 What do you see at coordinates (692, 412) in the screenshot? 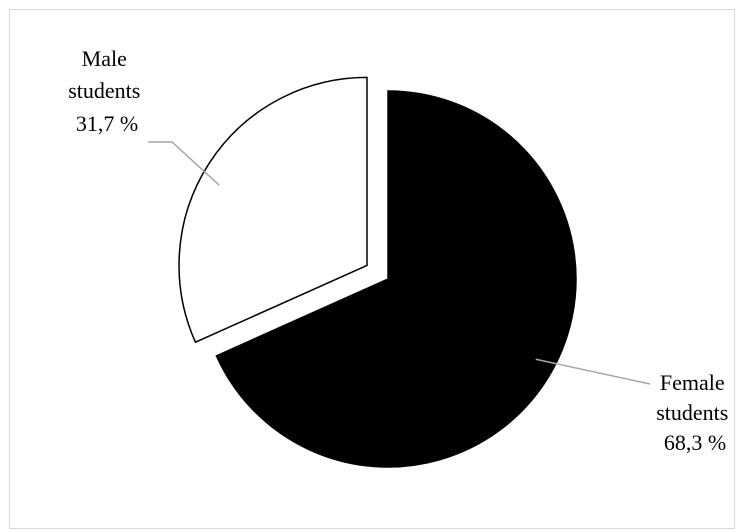
I see `female-label-line-2: students` at bounding box center [692, 412].